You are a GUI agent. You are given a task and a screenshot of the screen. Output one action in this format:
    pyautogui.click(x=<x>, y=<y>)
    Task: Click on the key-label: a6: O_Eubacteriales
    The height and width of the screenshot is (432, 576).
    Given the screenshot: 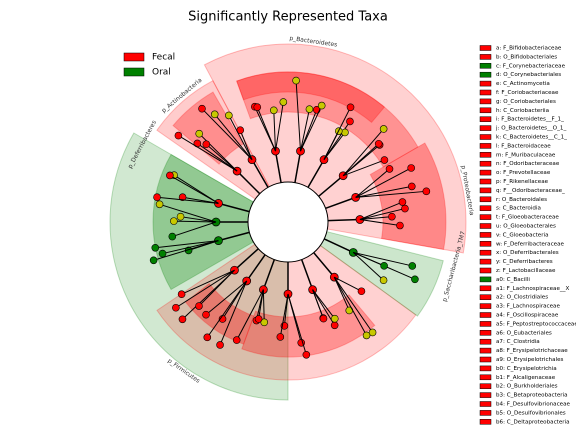 What is the action you would take?
    pyautogui.click(x=524, y=333)
    